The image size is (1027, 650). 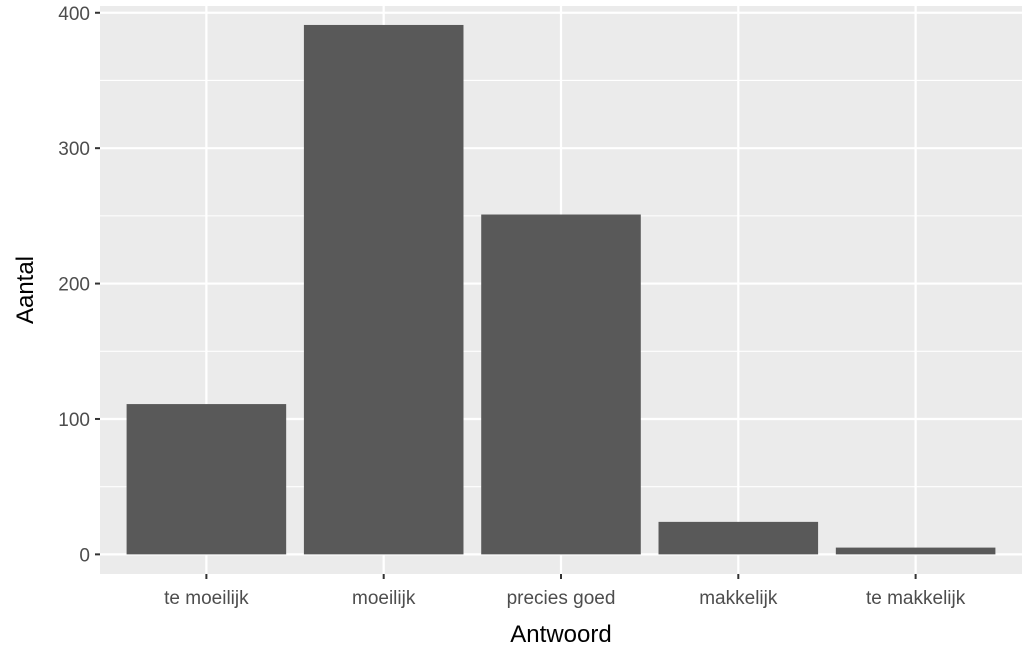 I want to click on x-tick-label: te makkelijk, so click(x=916, y=598).